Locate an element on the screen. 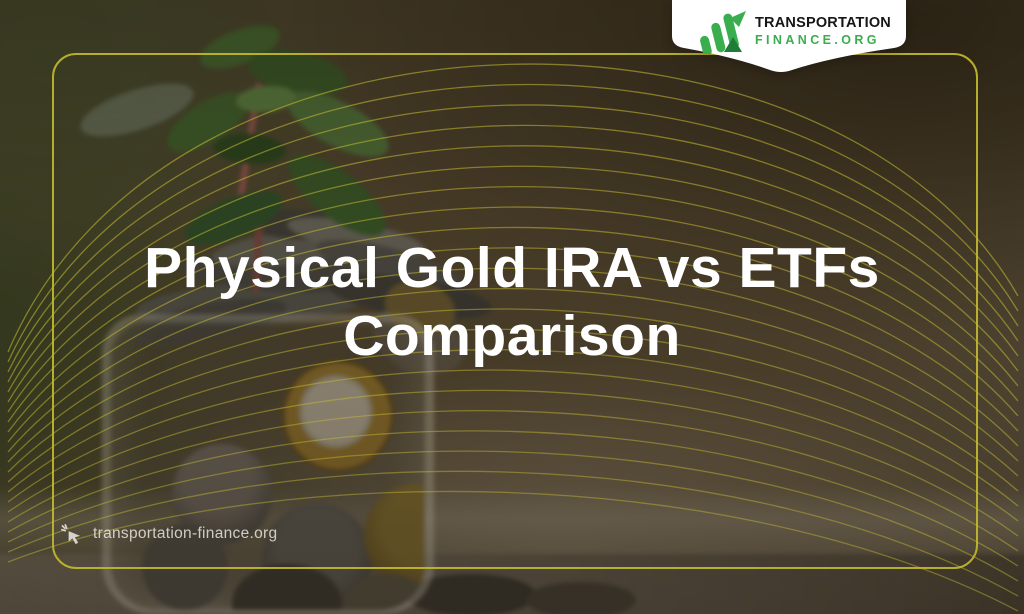 This screenshot has width=1024, height=614. coin-bimetallic is located at coordinates (338, 416).